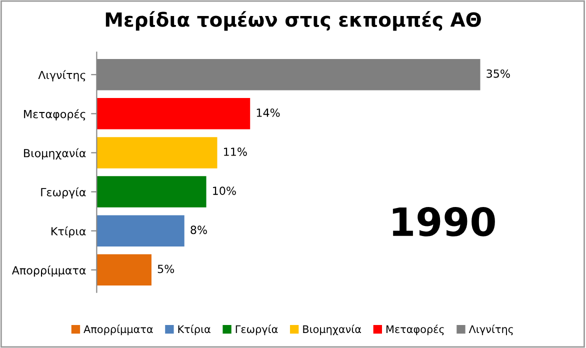  What do you see at coordinates (332, 330) in the screenshot?
I see `legend-label: Βιομηχανία` at bounding box center [332, 330].